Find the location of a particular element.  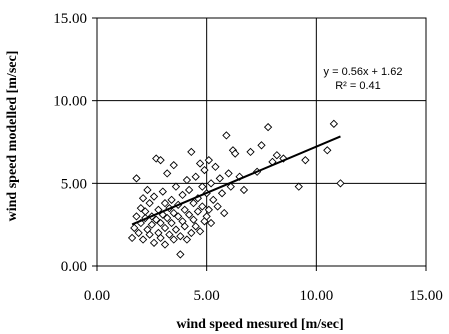

y-tick-label: 10.00 is located at coordinates (70, 102).